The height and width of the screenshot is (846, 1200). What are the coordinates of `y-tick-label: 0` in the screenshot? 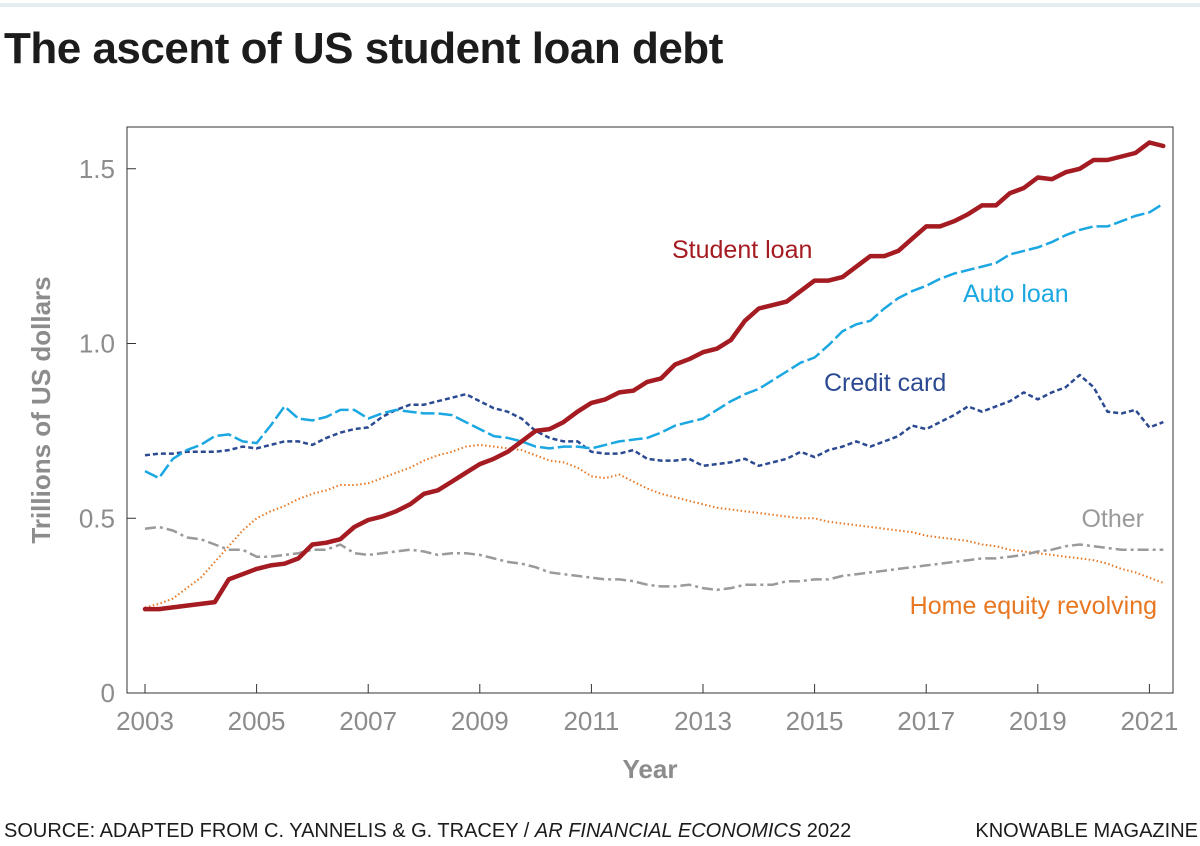 It's located at (108, 693).